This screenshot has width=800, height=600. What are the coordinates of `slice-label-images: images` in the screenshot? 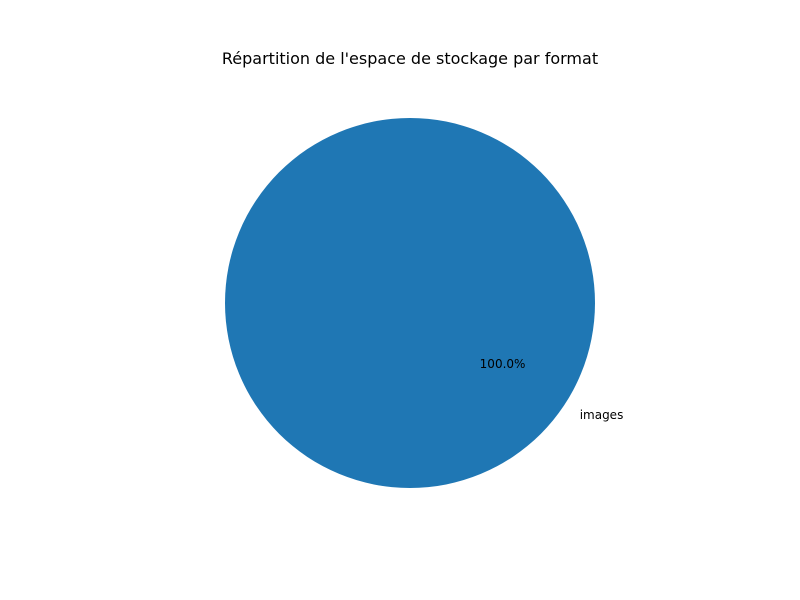 It's located at (602, 415).